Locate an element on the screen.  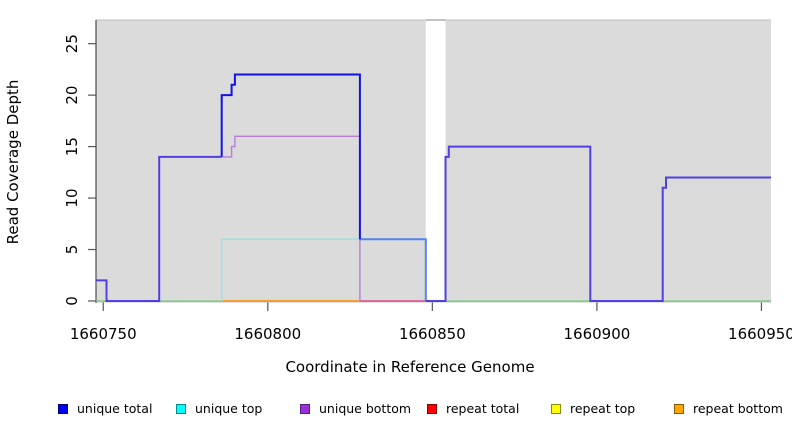
x-tick-label: 1660950 is located at coordinates (760, 334).